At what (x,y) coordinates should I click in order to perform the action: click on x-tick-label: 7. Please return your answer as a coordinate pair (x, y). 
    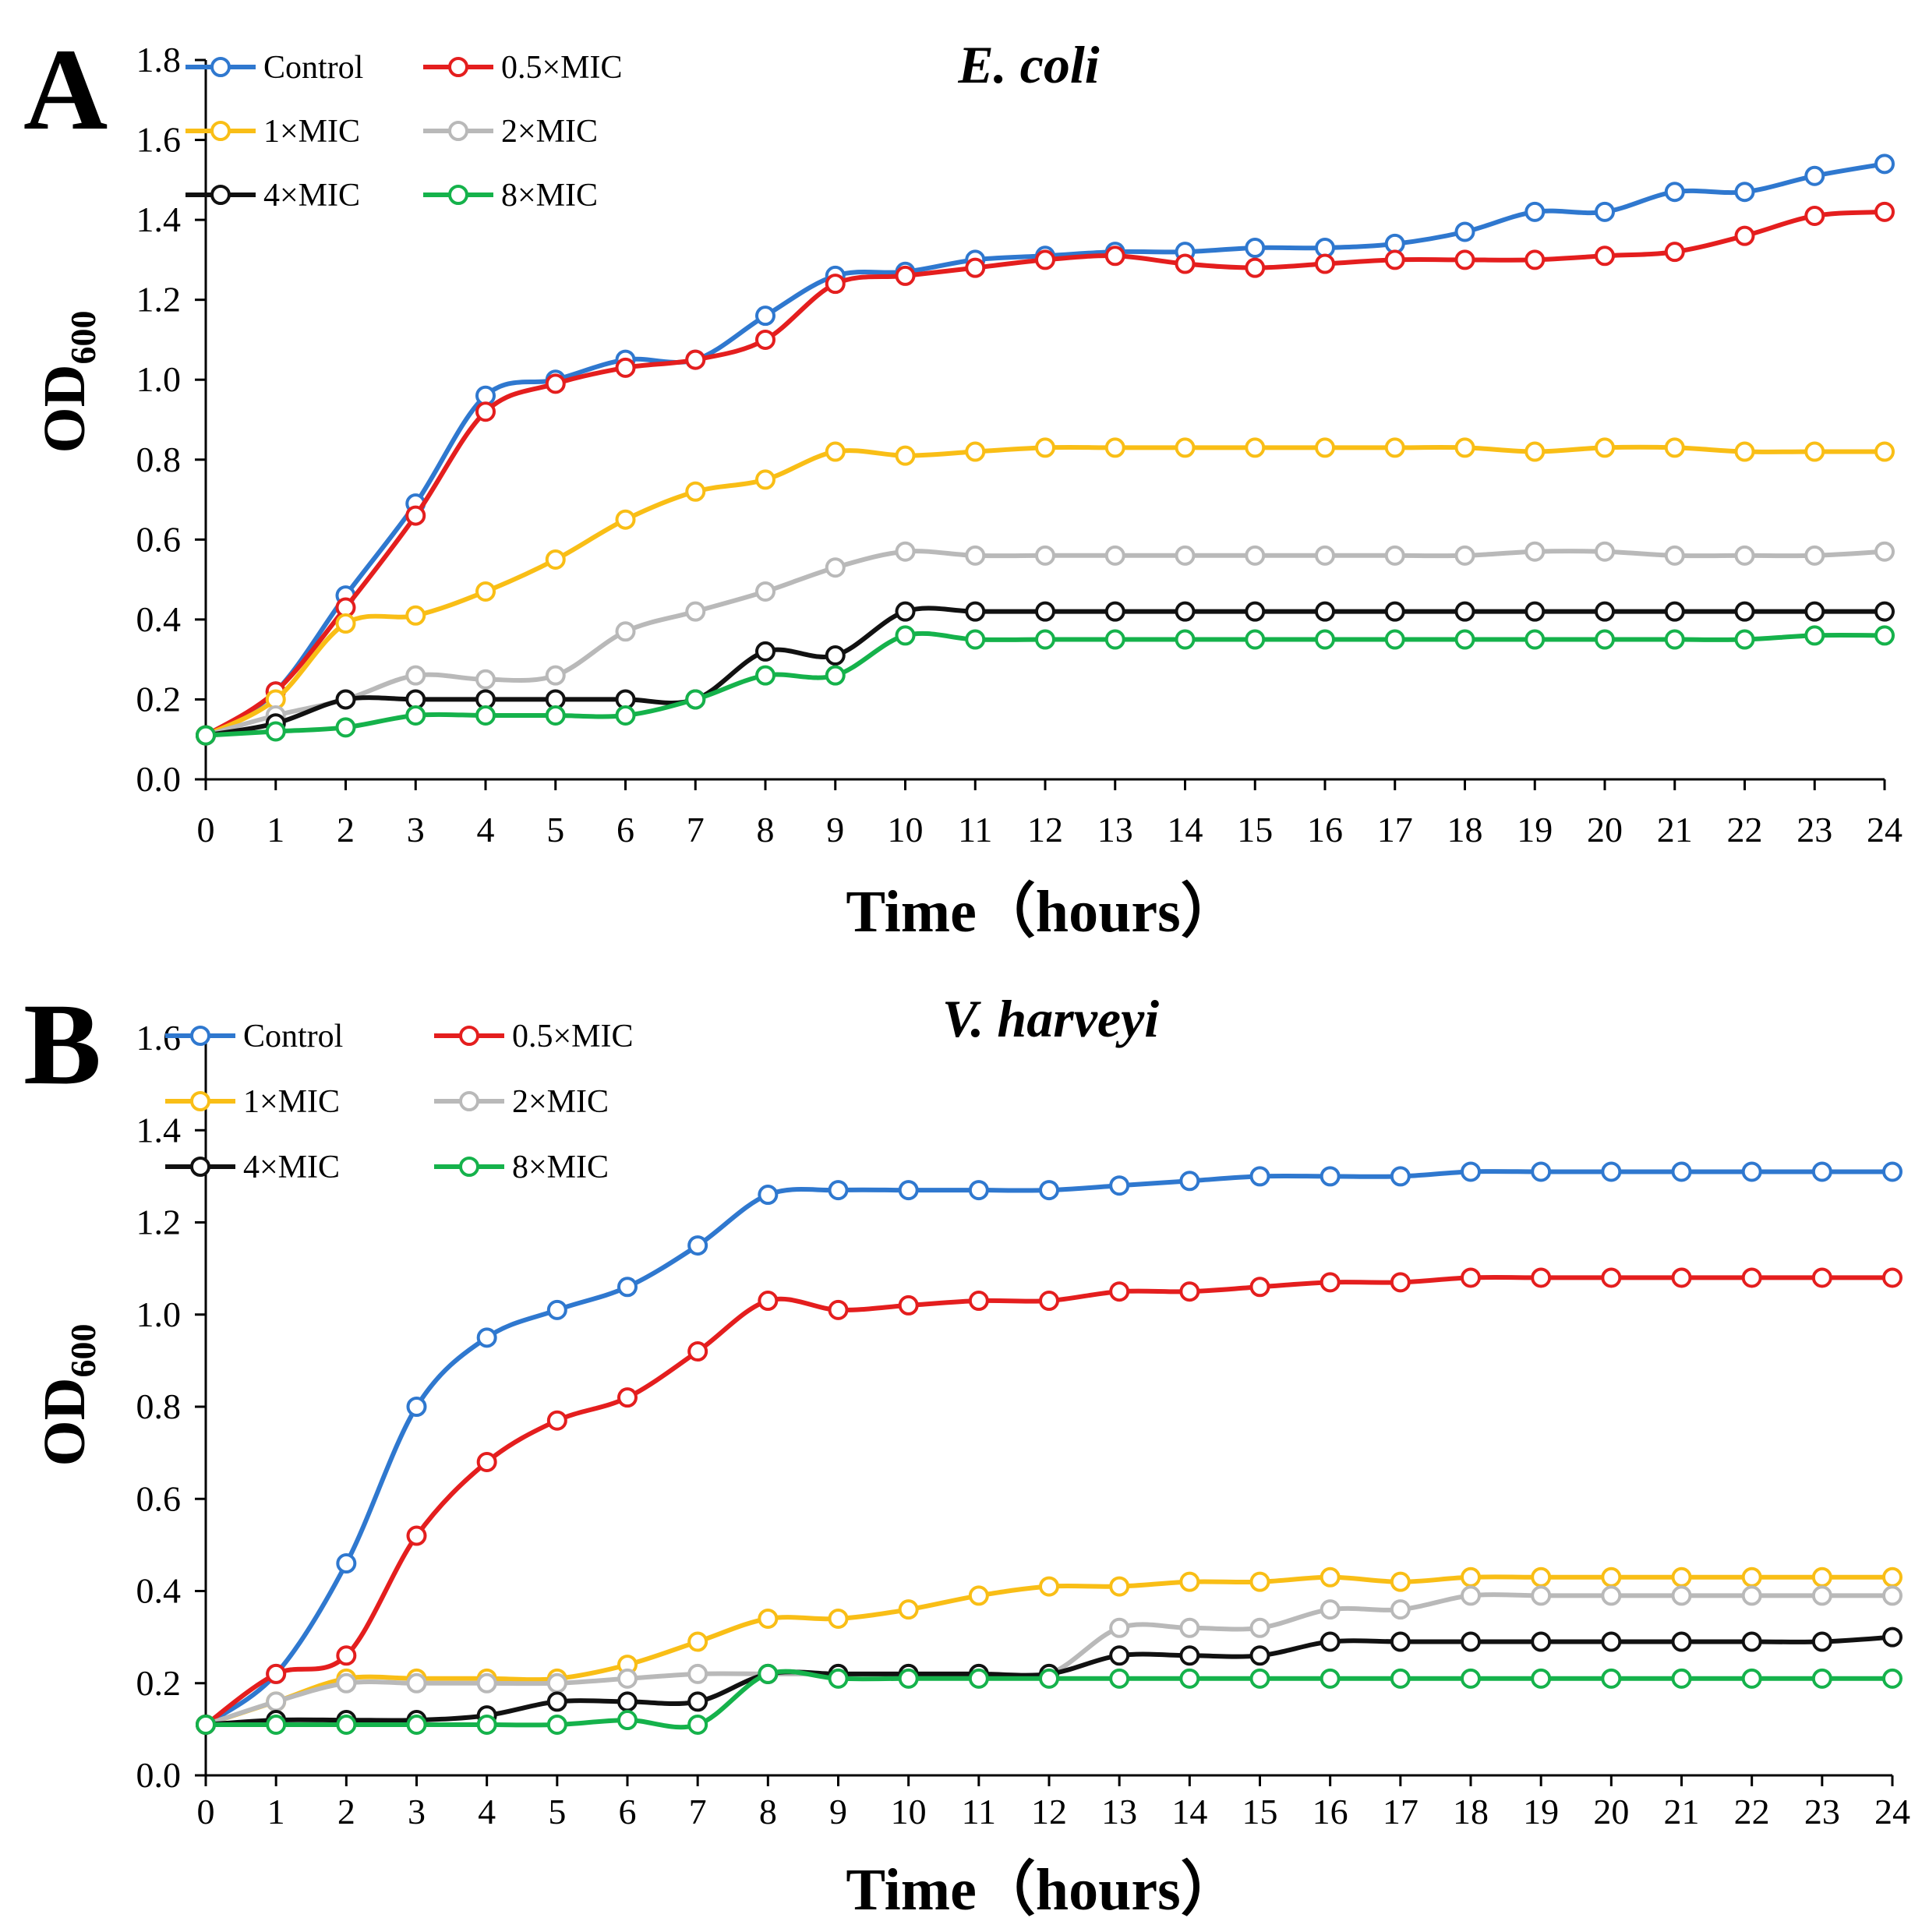
    Looking at the image, I should click on (698, 1812).